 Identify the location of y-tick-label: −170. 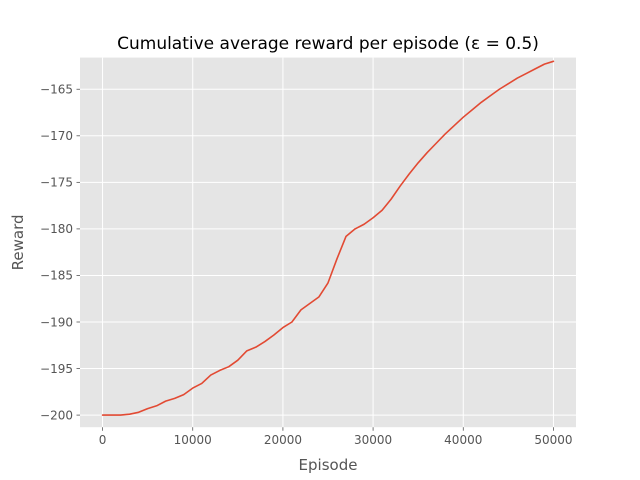
(56, 136).